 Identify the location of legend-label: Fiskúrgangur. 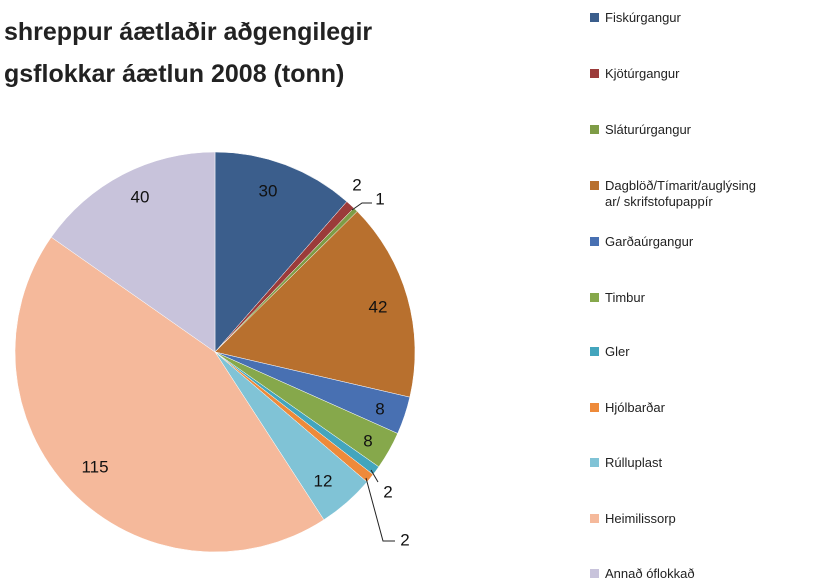
(643, 17).